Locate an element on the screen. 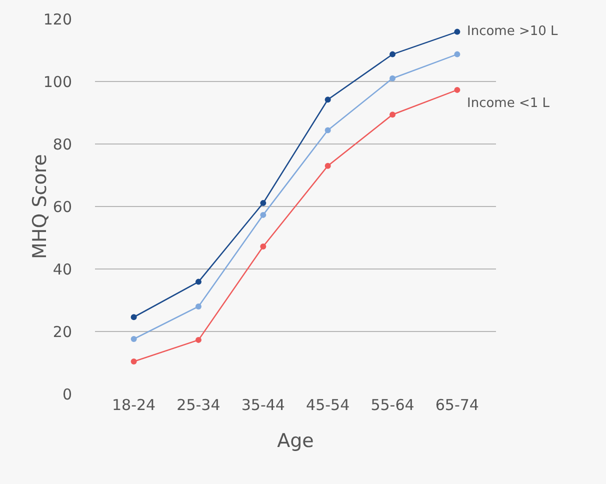 The image size is (606, 484). y-tick-label: 0 is located at coordinates (67, 394).